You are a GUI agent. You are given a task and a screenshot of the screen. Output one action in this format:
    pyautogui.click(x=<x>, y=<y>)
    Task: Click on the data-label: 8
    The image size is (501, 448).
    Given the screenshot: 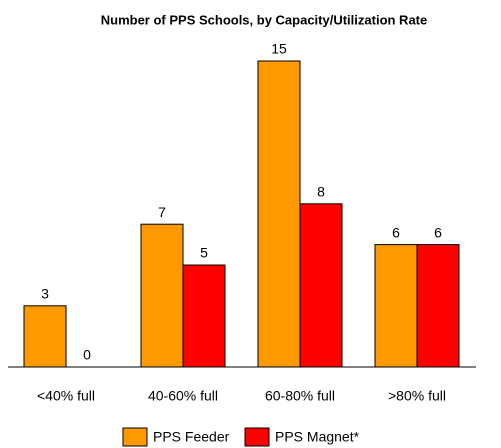 What is the action you would take?
    pyautogui.click(x=321, y=192)
    